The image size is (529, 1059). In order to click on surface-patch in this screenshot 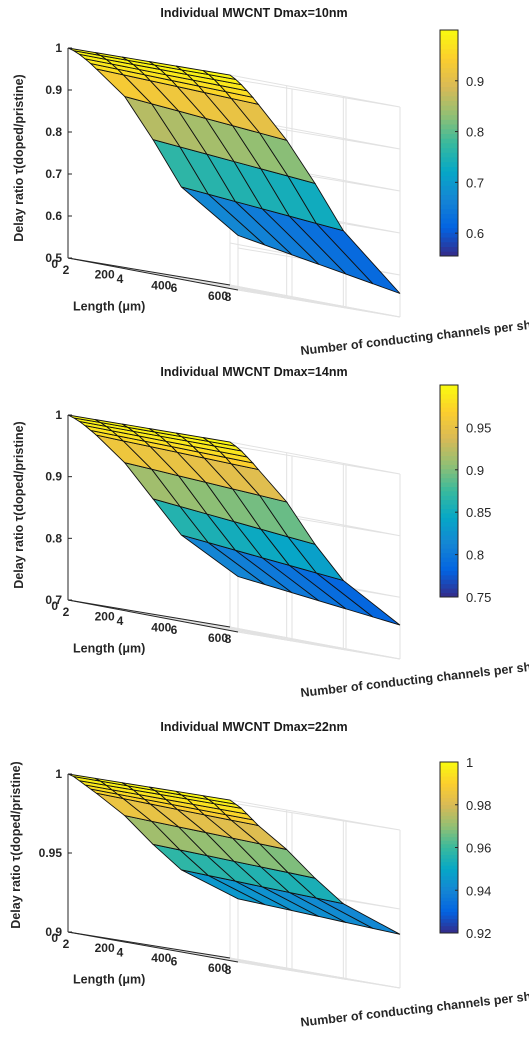, I will do `click(219, 75)`.